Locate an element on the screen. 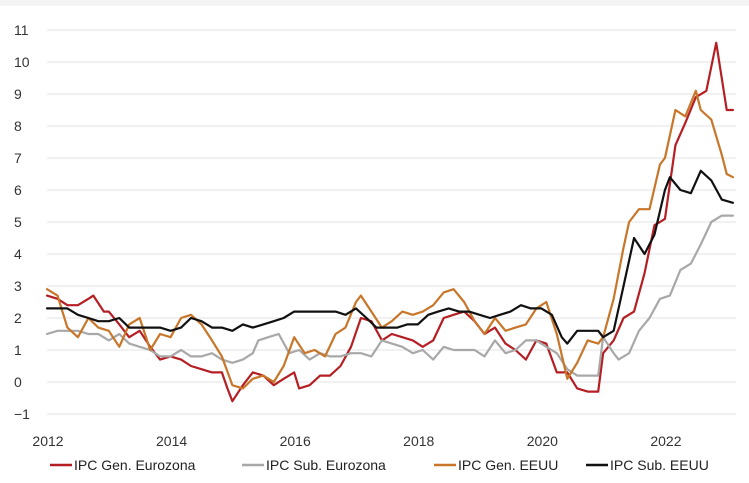 This screenshot has height=483, width=749. y-tick-label: 0 is located at coordinates (18, 382).